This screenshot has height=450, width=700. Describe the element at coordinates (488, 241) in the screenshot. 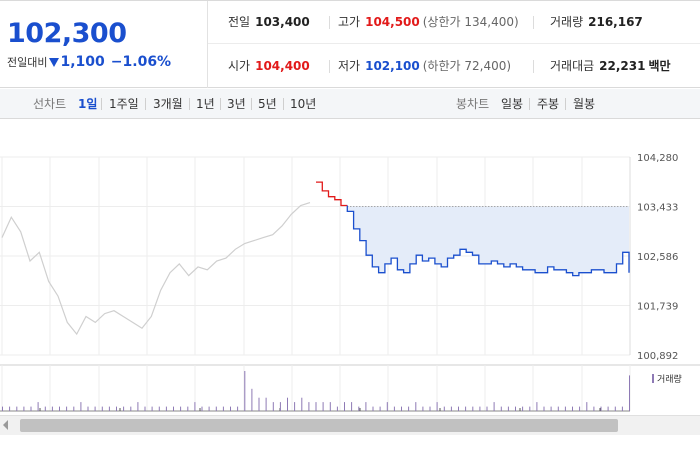

I see `today-price-line` at that location.